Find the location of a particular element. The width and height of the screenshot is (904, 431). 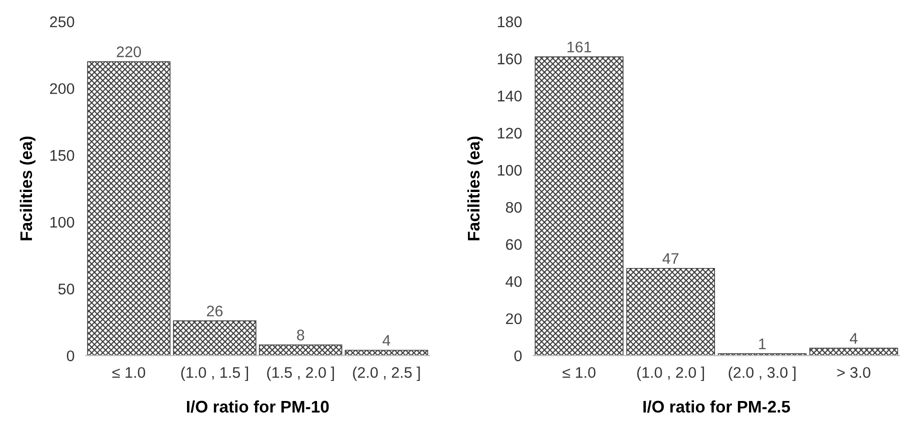

y-tick-label: 150 is located at coordinates (62, 155).